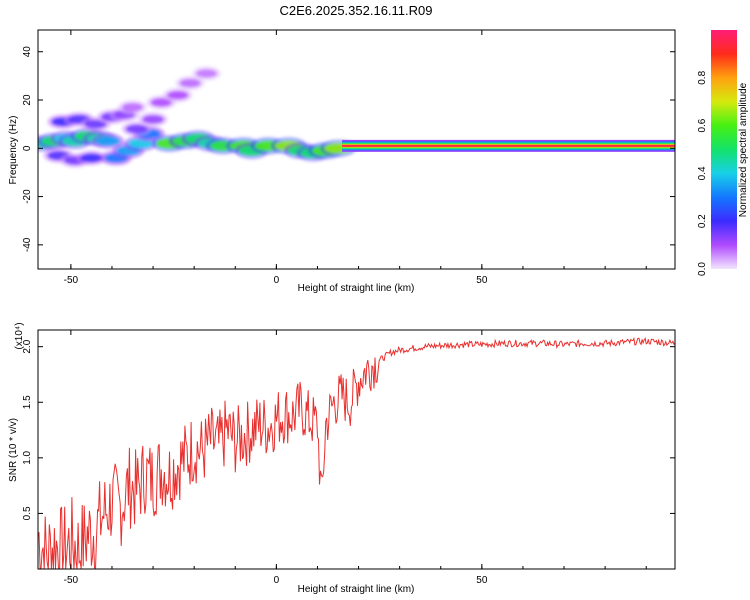  Describe the element at coordinates (702, 125) in the screenshot. I see `colorbar-tick-label: 0.6` at that location.